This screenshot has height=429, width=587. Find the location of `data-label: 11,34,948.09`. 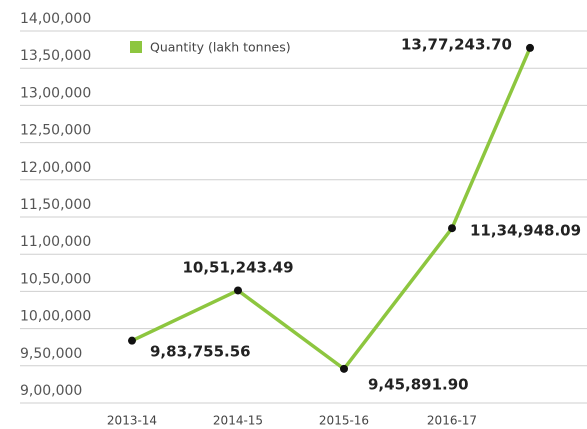

data-label: 11,34,948.09 is located at coordinates (525, 231).